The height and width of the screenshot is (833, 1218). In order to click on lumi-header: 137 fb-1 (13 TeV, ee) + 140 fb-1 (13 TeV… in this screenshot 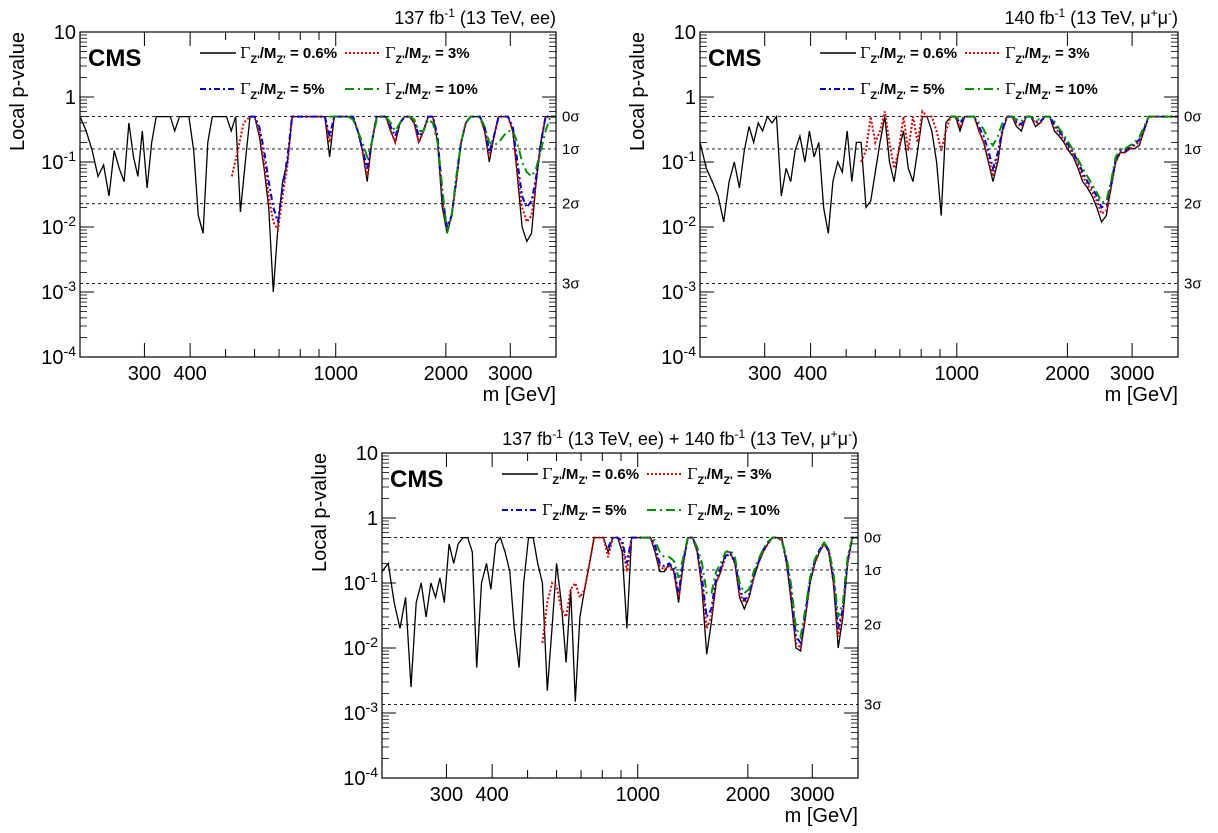, I will do `click(680, 438)`.